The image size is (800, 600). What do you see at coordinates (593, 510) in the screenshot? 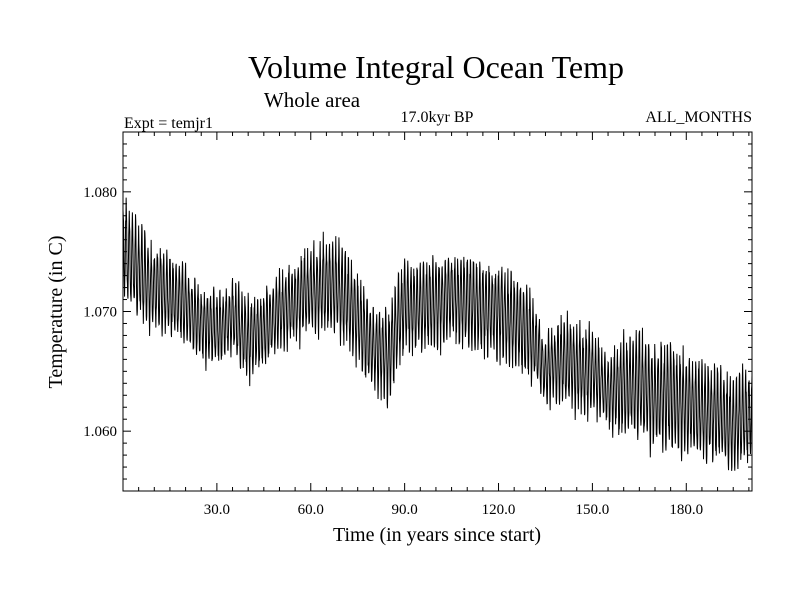
I see `x-tick-label: 150.0` at bounding box center [593, 510].